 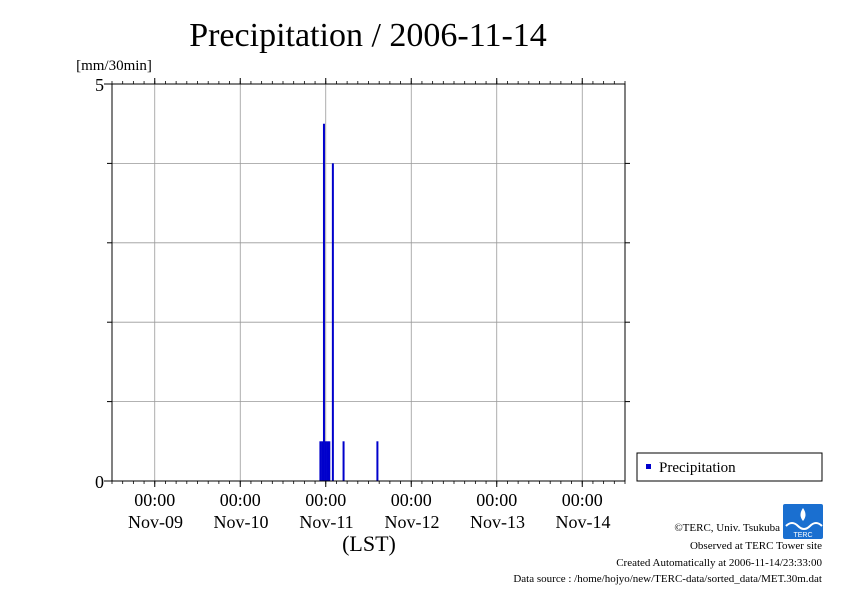 I want to click on chart-title: Precipitation / 2006-11-14, so click(x=368, y=35).